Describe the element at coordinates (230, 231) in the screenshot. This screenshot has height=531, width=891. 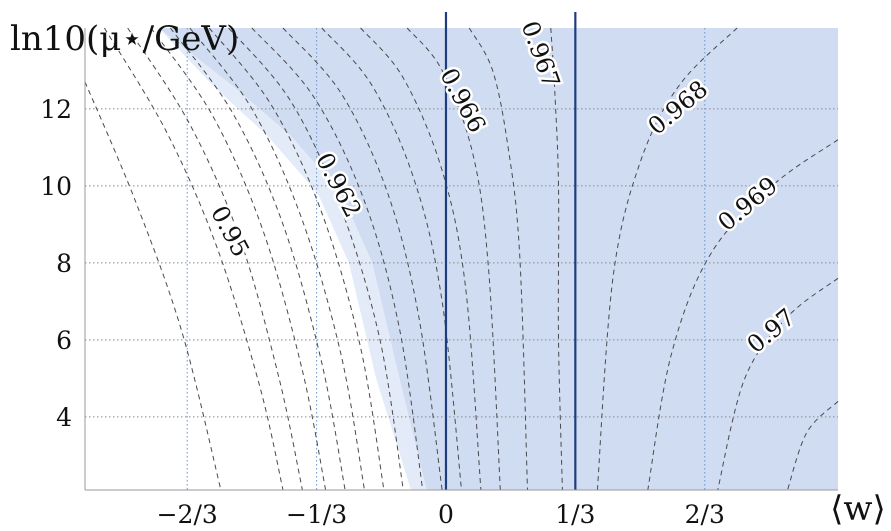
I see `contour-level-label: 0.95` at that location.